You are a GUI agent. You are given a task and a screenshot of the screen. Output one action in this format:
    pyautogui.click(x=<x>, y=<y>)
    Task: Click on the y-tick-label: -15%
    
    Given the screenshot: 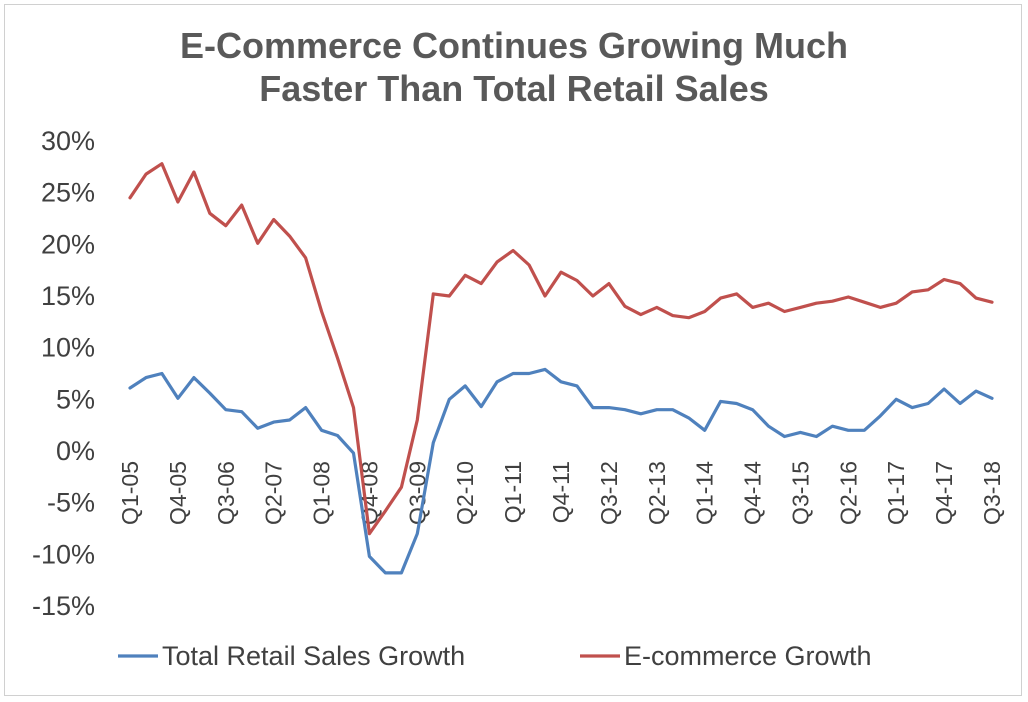 What is the action you would take?
    pyautogui.click(x=63, y=606)
    